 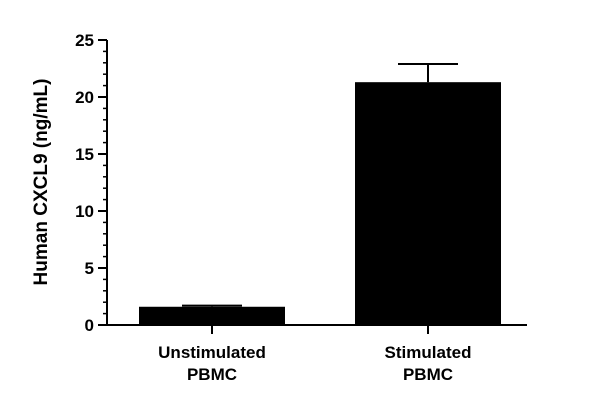 What do you see at coordinates (428, 363) in the screenshot?
I see `x-tick-label: Stimulated PBMC` at bounding box center [428, 363].